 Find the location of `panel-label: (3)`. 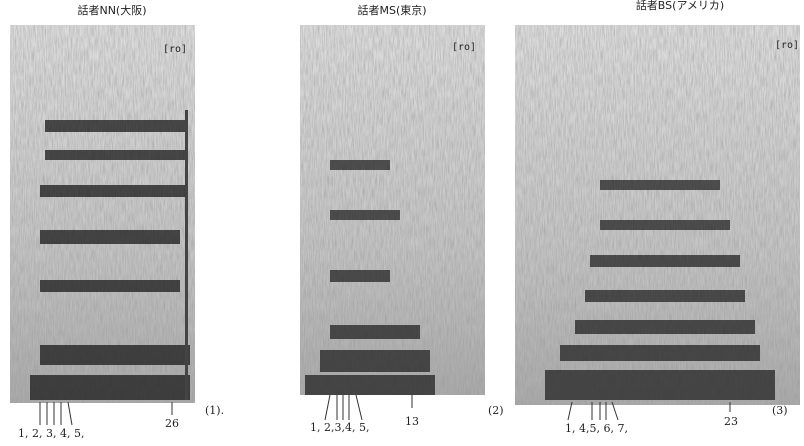

panel-label: (3) is located at coordinates (780, 410).